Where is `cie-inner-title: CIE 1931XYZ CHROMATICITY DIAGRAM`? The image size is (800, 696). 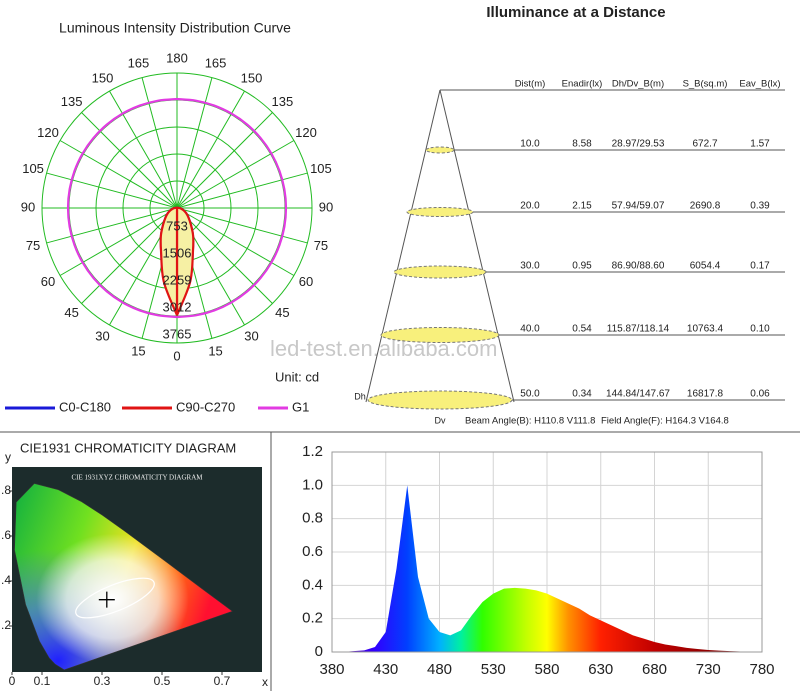
cie-inner-title: CIE 1931XYZ CHROMATICITY DIAGRAM is located at coordinates (138, 478).